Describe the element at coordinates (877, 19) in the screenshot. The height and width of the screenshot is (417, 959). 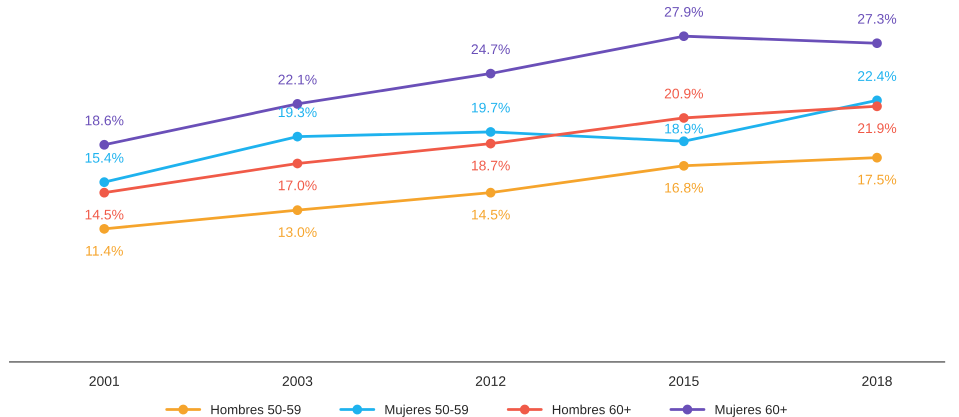
I see `data-label: 27.3%` at that location.